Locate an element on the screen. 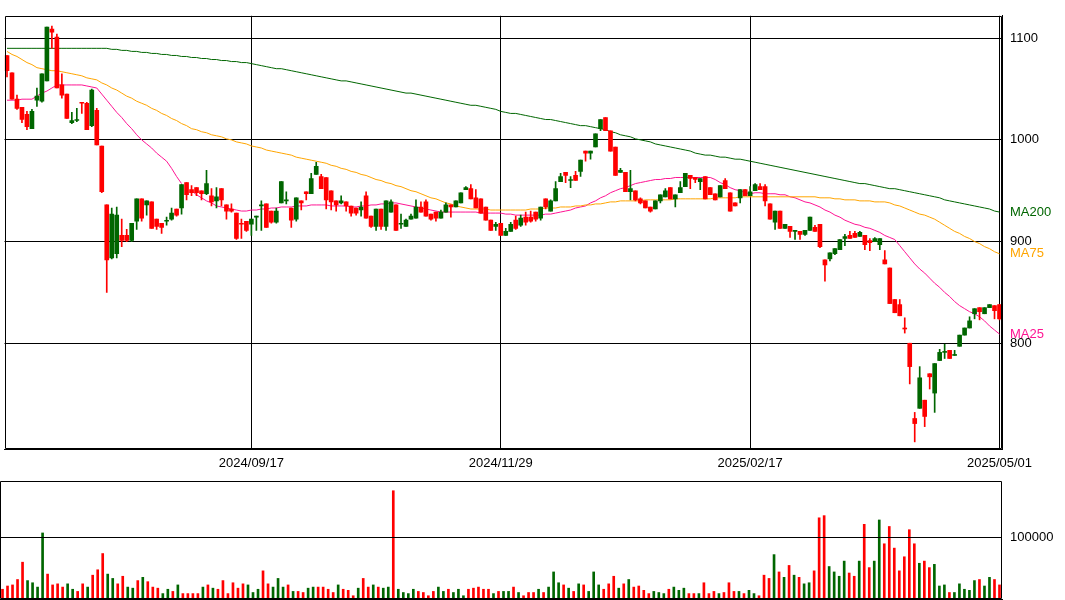 The width and height of the screenshot is (1065, 600). x-tick-label: 2024/09/17 is located at coordinates (251, 463).